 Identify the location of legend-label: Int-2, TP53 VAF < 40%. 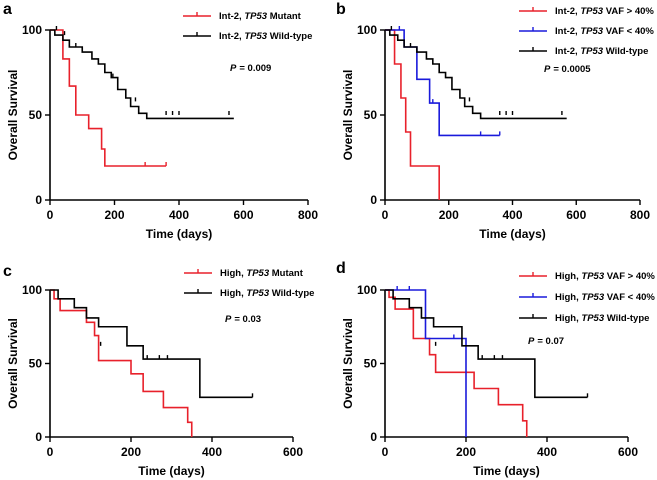
(604, 31).